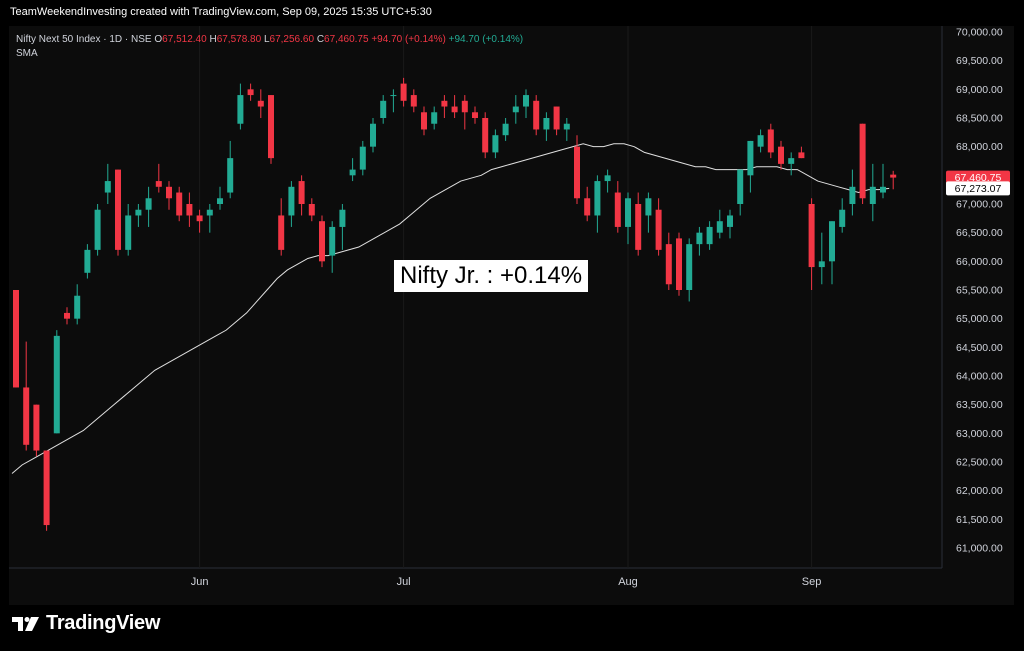 Image resolution: width=1024 pixels, height=651 pixels. Describe the element at coordinates (978, 178) in the screenshot. I see `last-price-label: 67,460.75` at that location.